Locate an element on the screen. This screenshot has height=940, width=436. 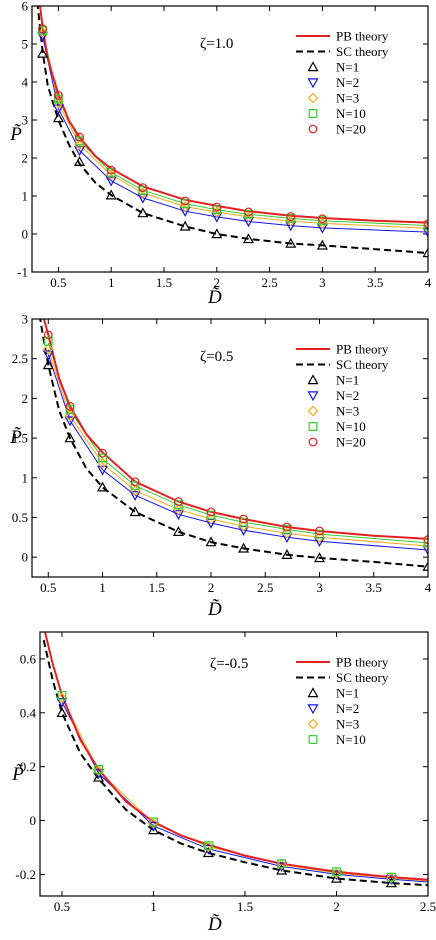
x-tick-label: 3.5 is located at coordinates (374, 587).